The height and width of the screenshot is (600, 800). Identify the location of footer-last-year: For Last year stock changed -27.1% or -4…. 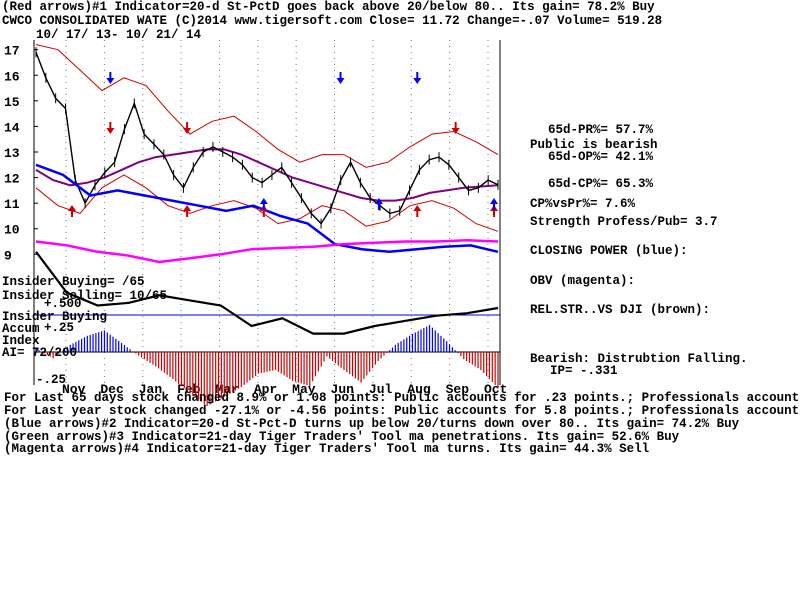
(402, 411).